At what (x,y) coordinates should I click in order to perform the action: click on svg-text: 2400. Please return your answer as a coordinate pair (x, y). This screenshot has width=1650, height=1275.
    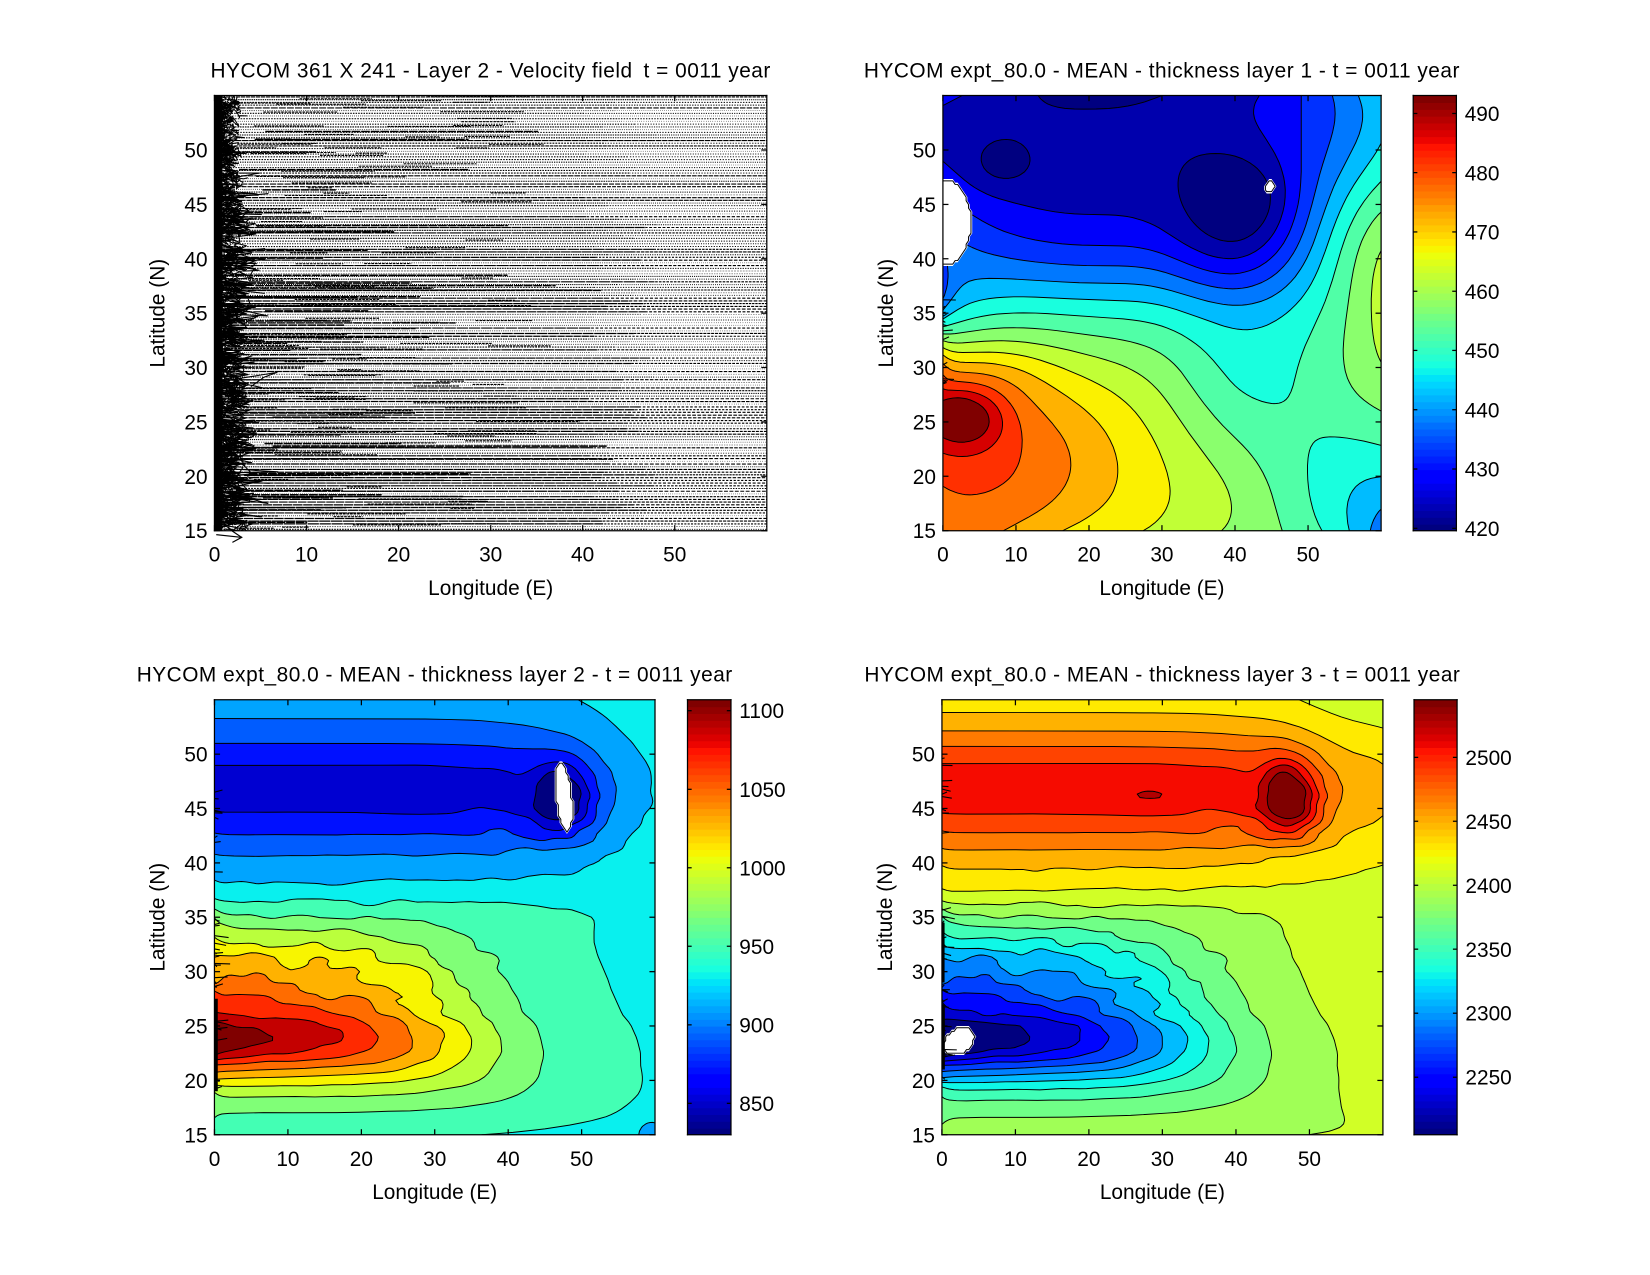
    Looking at the image, I should click on (1488, 886).